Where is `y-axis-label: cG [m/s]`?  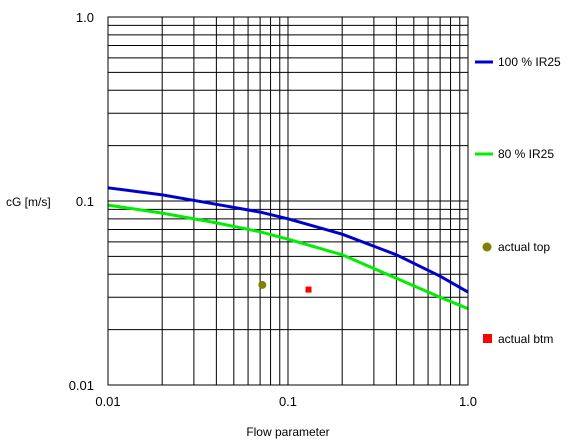
y-axis-label: cG [m/s] is located at coordinates (28, 202).